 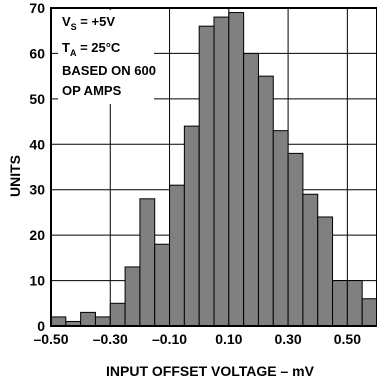 I want to click on annotation-line4: OP AMPS, so click(x=92, y=90).